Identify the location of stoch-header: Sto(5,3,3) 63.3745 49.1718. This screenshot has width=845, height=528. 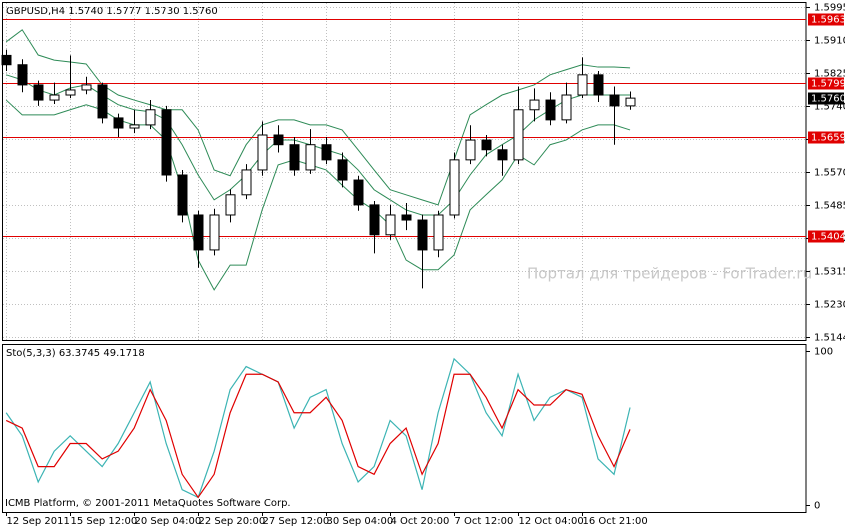
(75, 353).